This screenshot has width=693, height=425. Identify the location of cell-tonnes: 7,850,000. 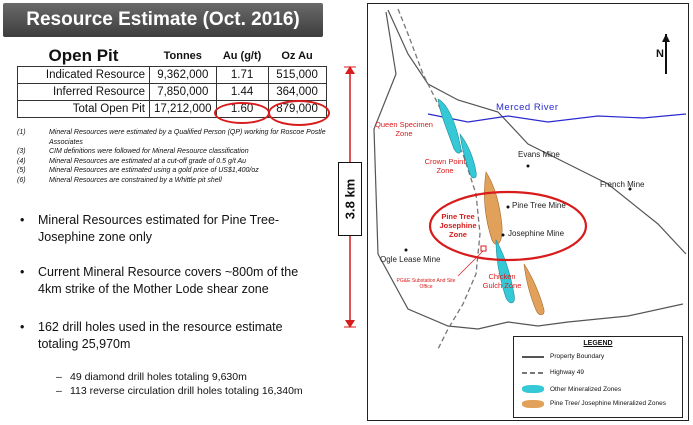
(183, 92).